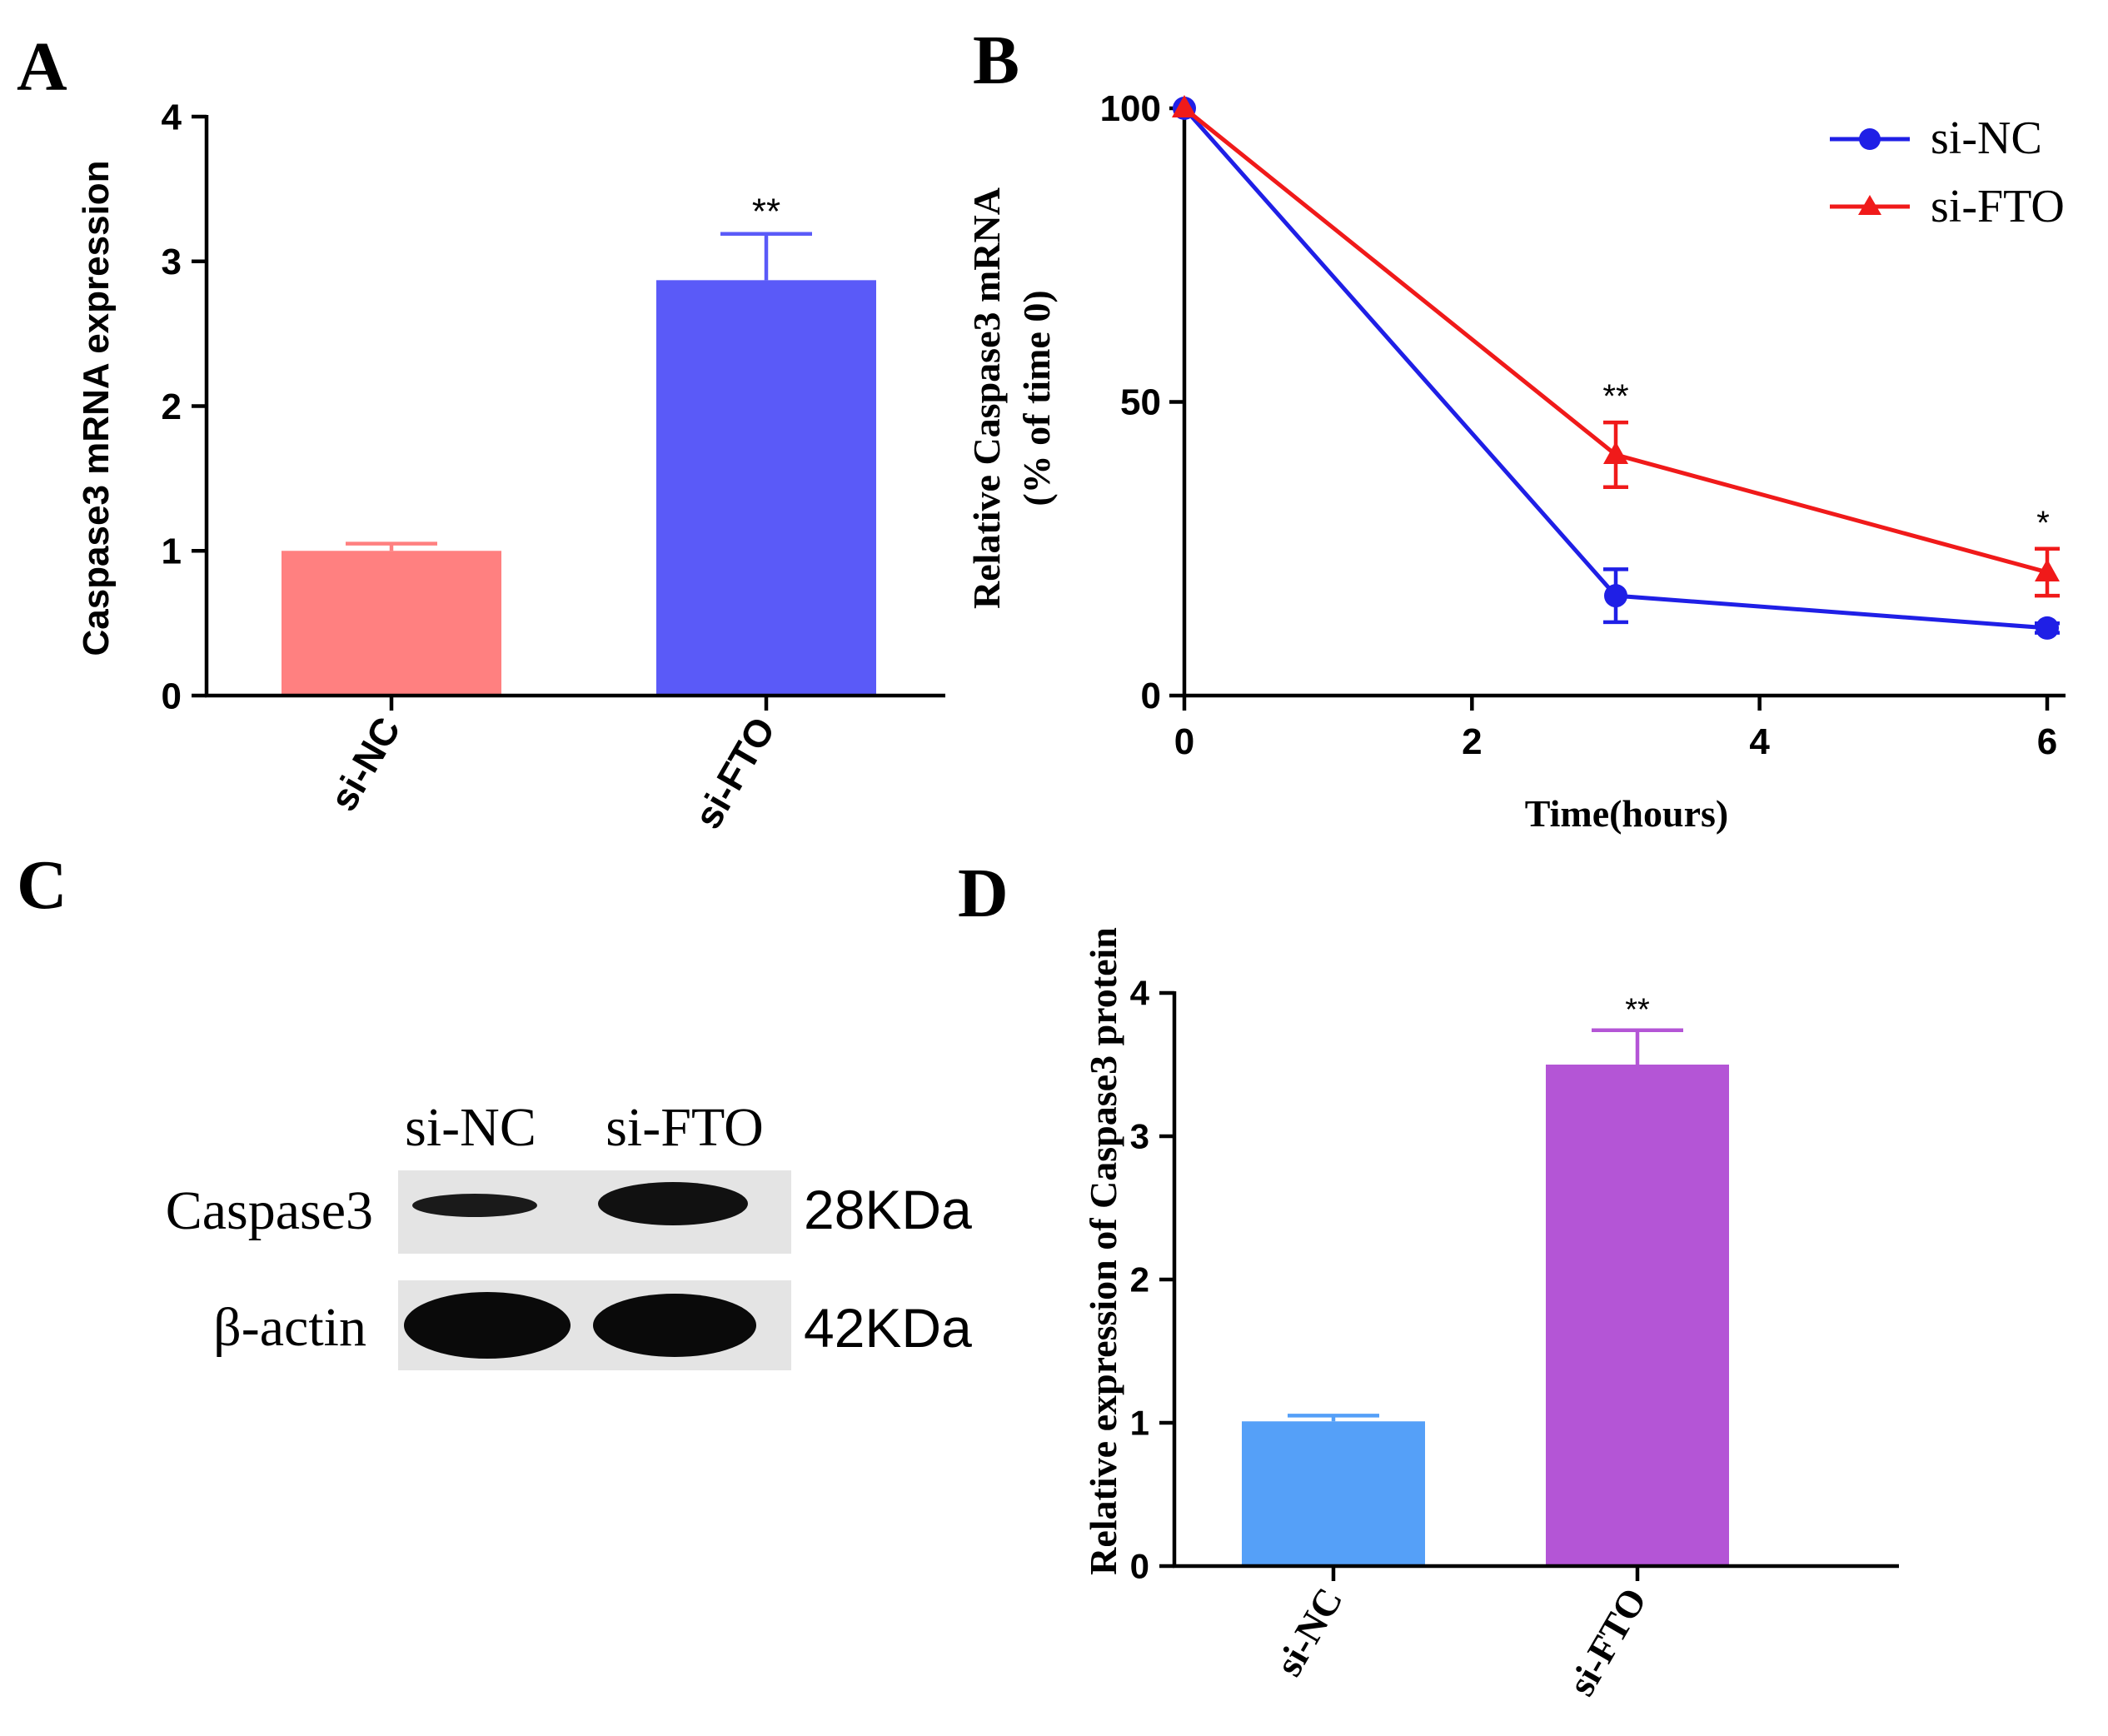 The height and width of the screenshot is (1736, 2108). I want to click on chart-a-bar-si-nc, so click(391, 624).